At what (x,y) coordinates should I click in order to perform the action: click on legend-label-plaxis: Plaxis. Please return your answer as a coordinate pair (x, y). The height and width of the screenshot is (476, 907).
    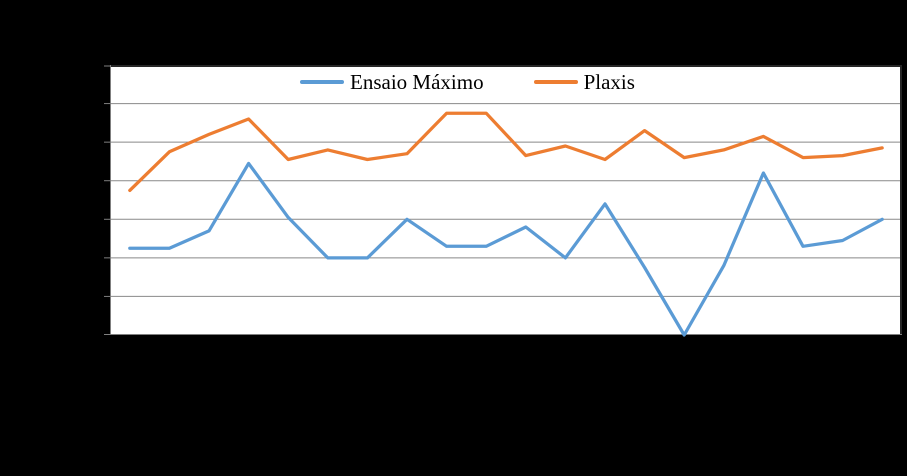
    Looking at the image, I should click on (609, 82).